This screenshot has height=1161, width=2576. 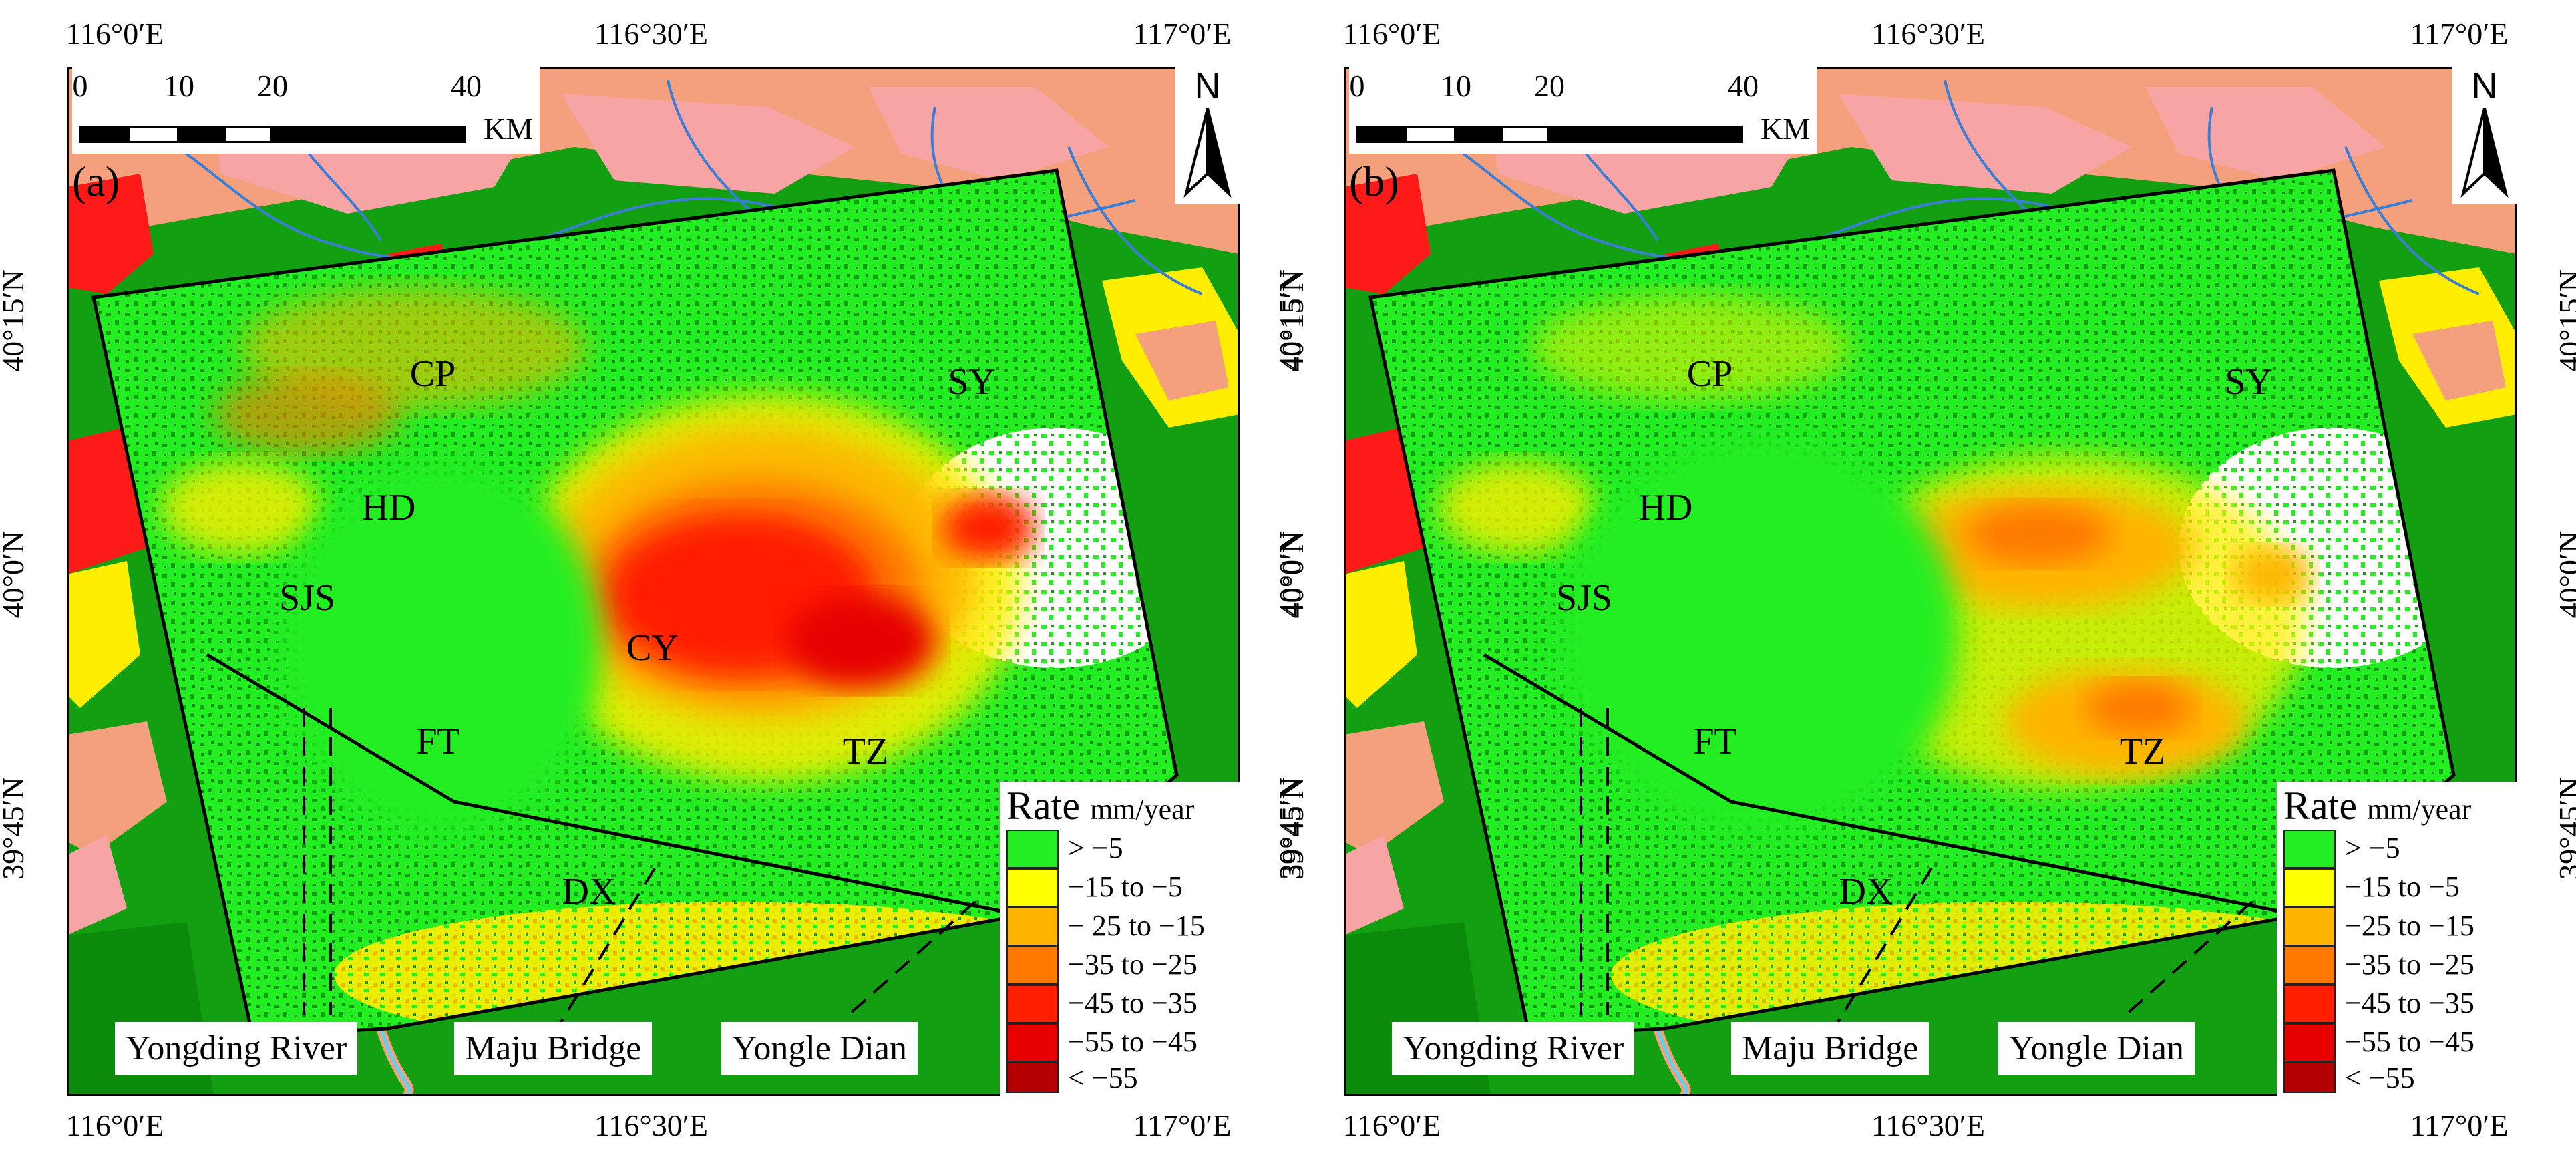 I want to click on district-hd: HD, so click(x=1665, y=508).